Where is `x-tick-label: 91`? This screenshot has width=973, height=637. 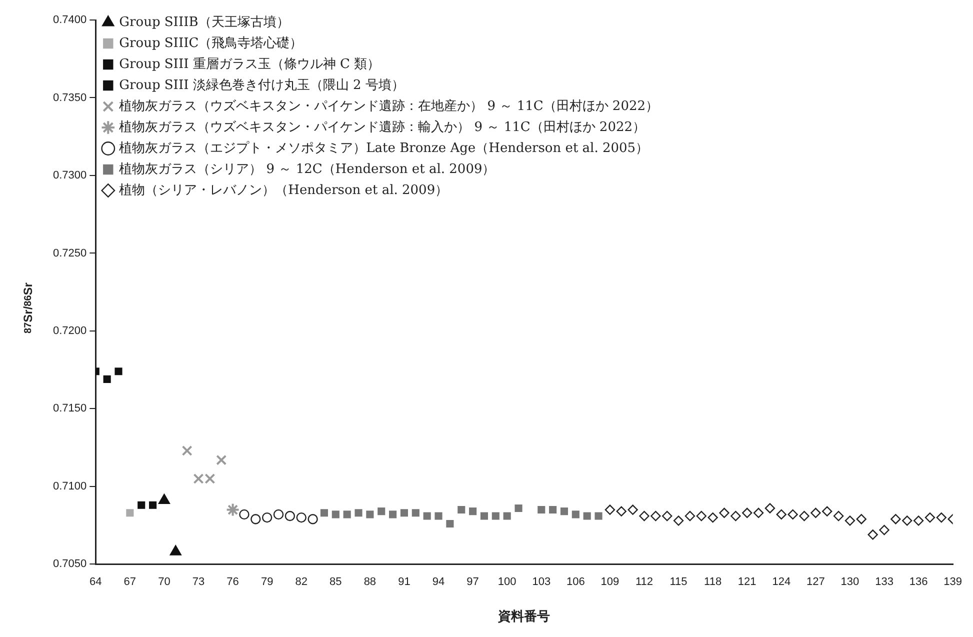 x-tick-label: 91 is located at coordinates (404, 582).